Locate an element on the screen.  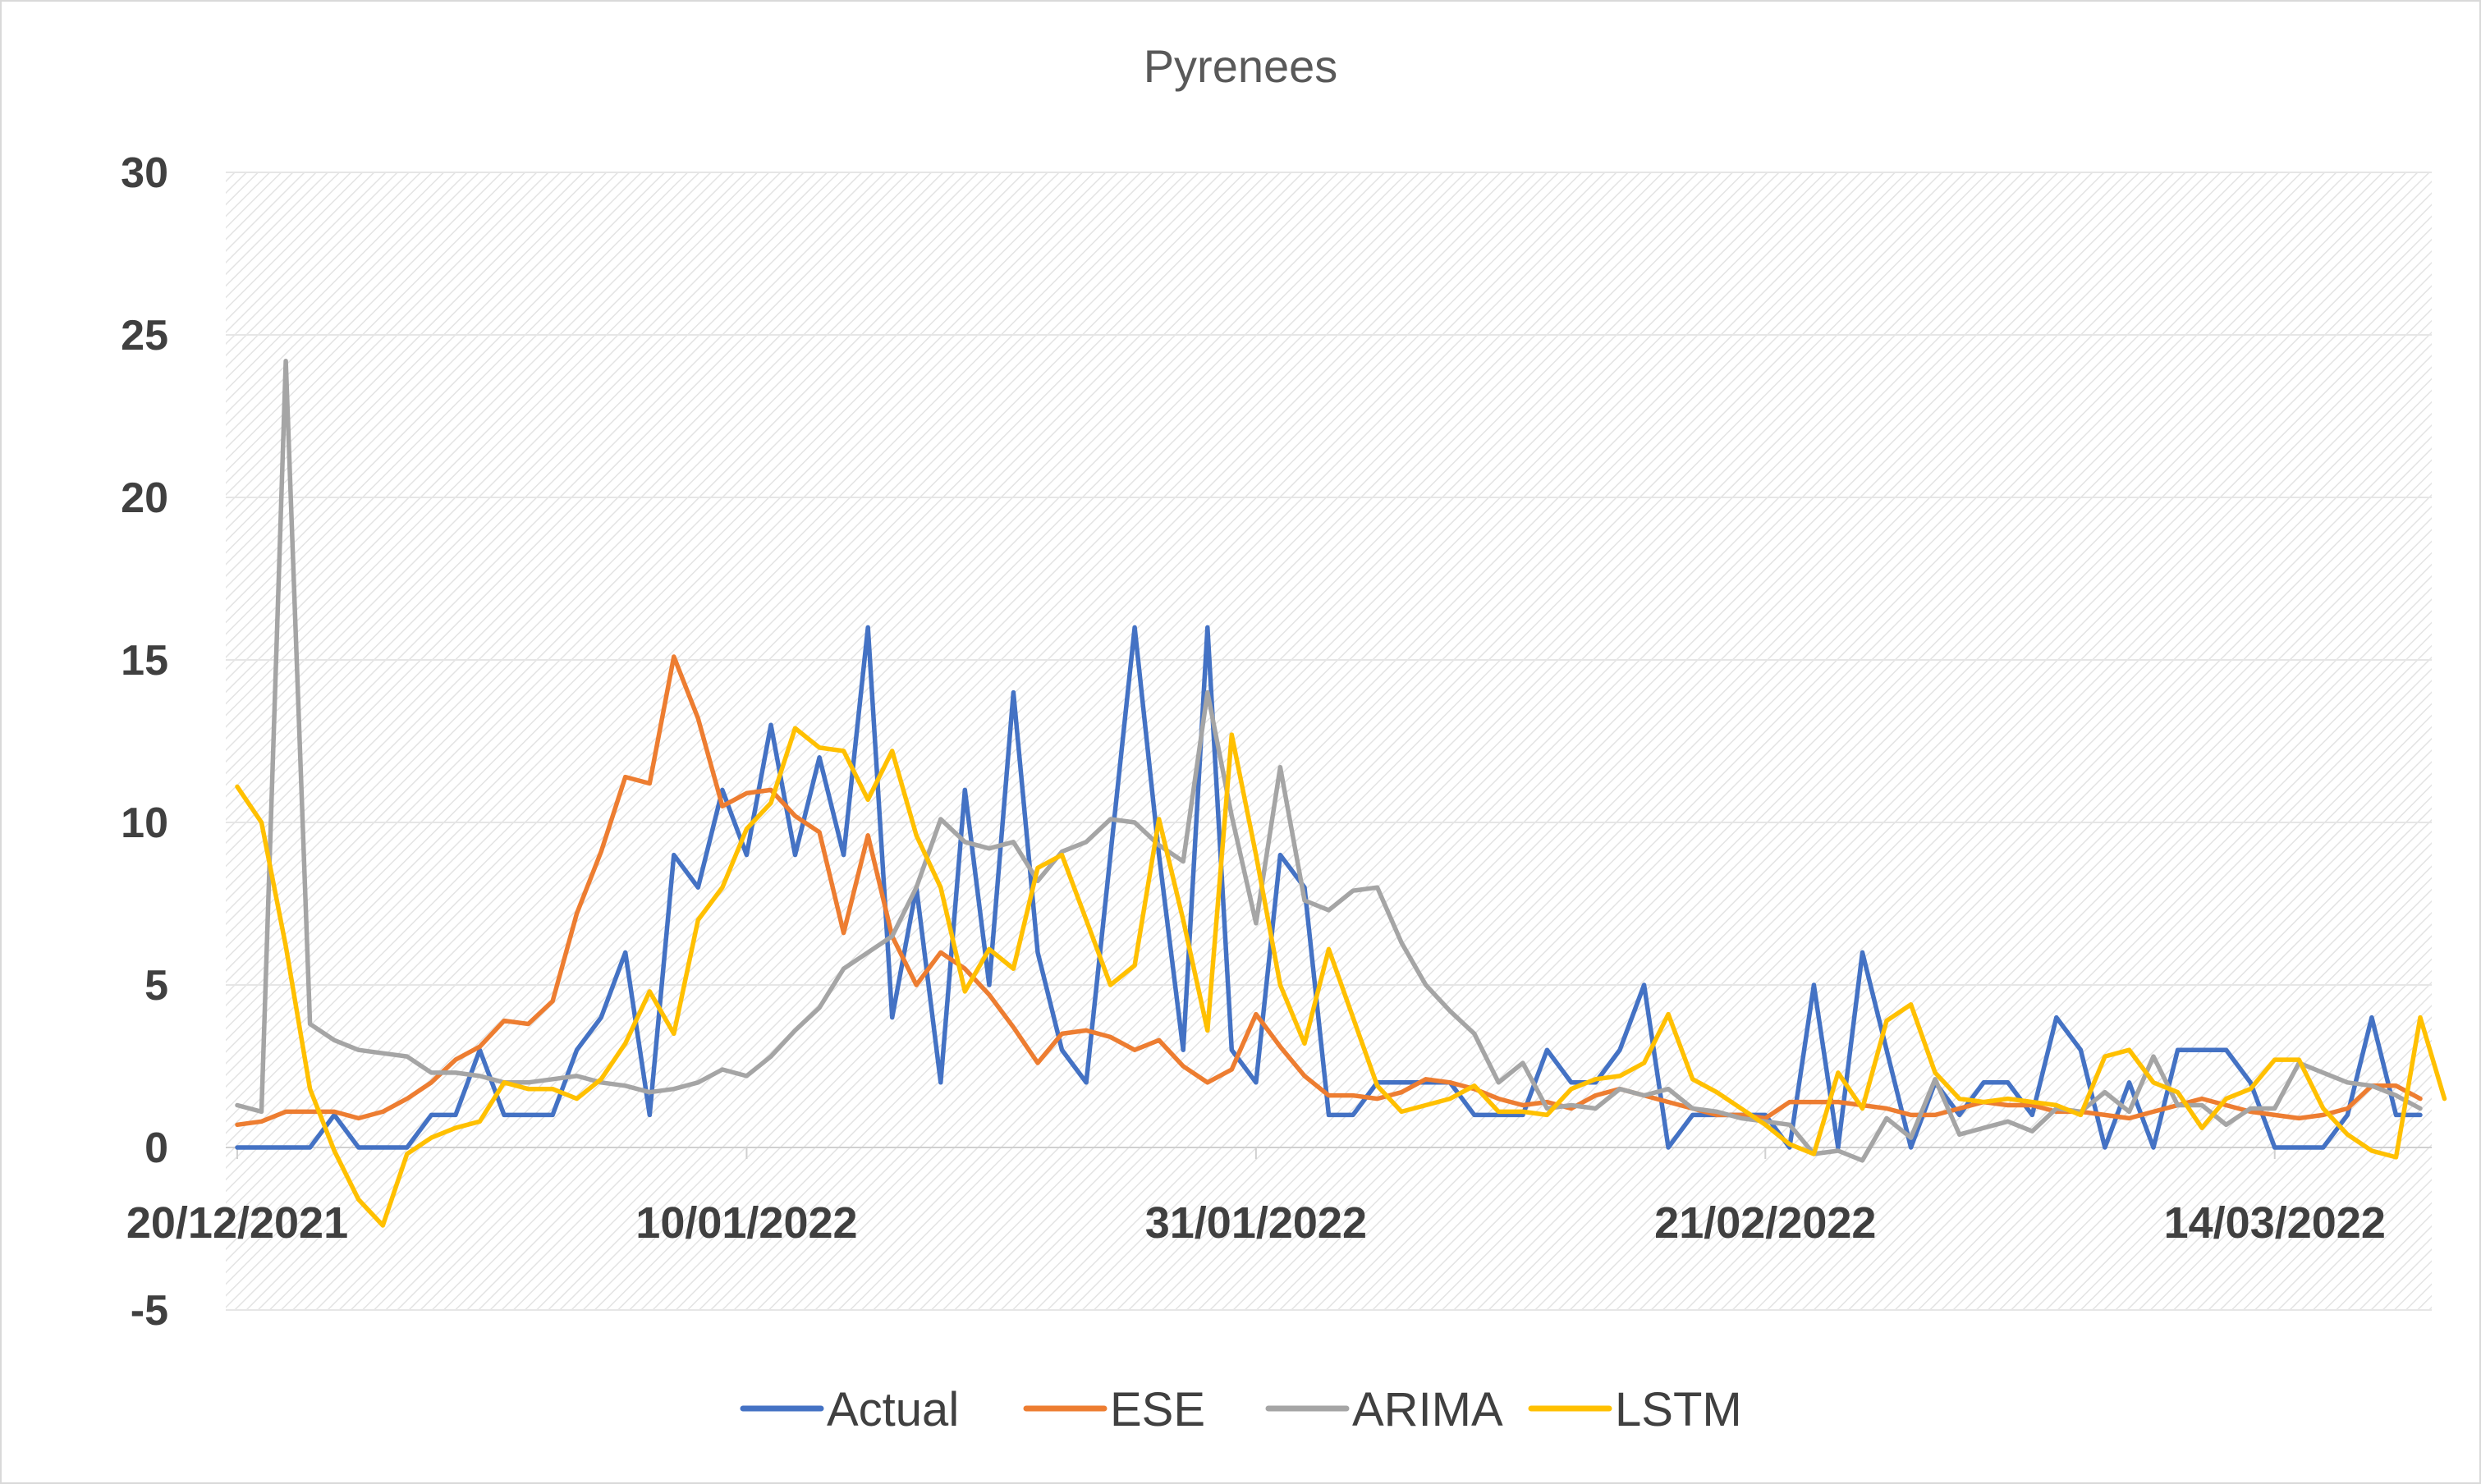
legend-item-lstm: LSTM is located at coordinates (1635, 1409).